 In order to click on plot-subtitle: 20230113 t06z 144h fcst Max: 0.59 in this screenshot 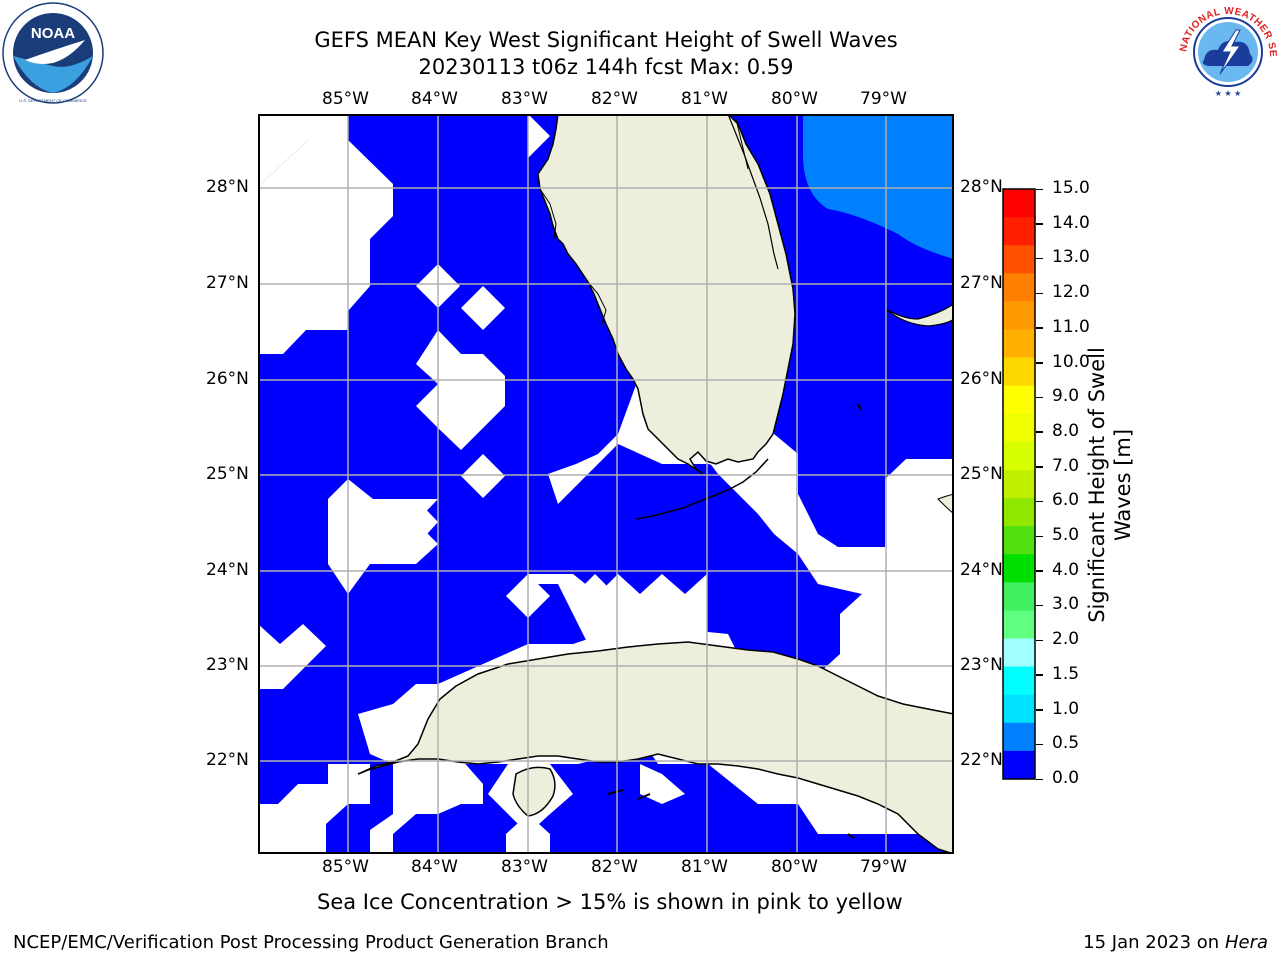, I will do `click(606, 67)`.